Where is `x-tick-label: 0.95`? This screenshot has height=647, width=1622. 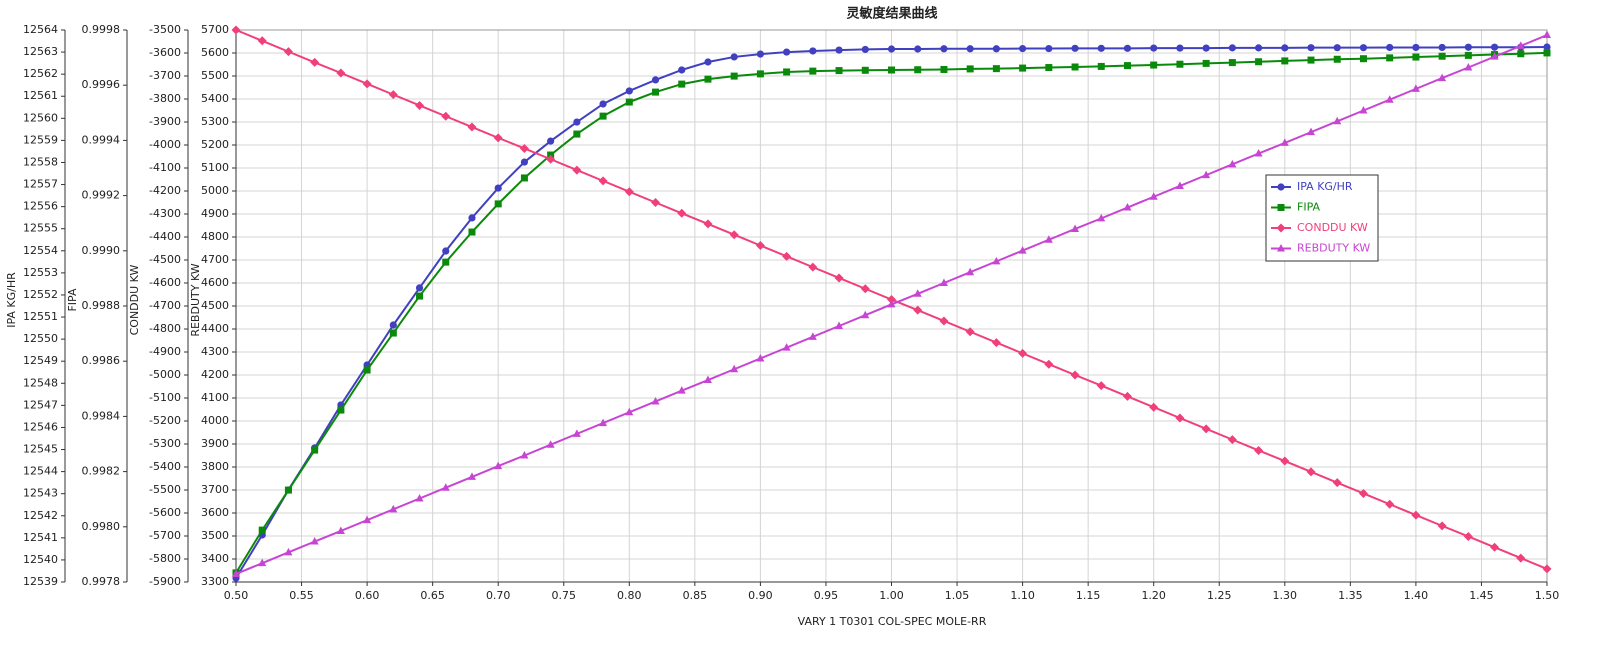 x-tick-label: 0.95 is located at coordinates (826, 595).